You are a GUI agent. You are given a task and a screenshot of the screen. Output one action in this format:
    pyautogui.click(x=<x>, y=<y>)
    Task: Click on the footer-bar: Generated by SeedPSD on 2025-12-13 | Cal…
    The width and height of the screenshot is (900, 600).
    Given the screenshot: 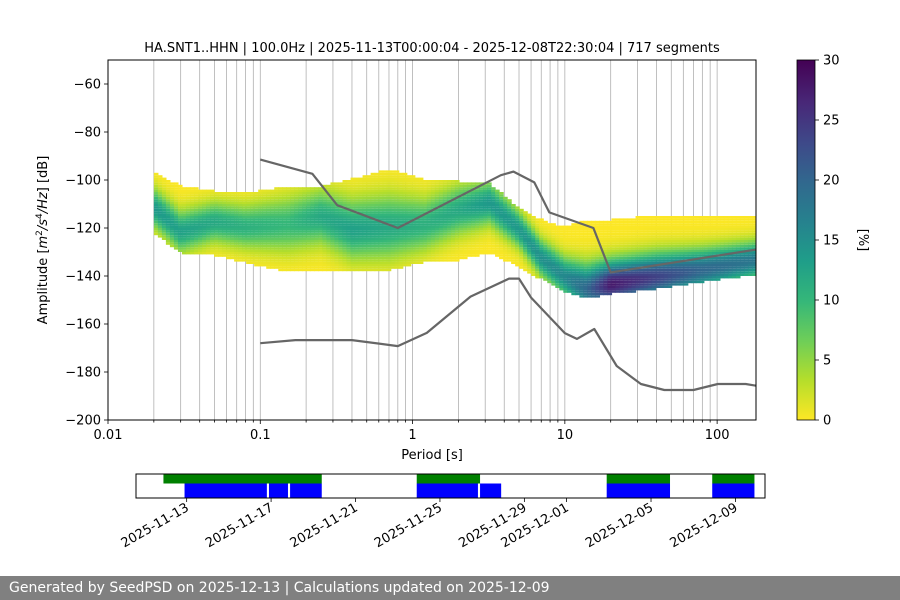 What is the action you would take?
    pyautogui.click(x=450, y=588)
    